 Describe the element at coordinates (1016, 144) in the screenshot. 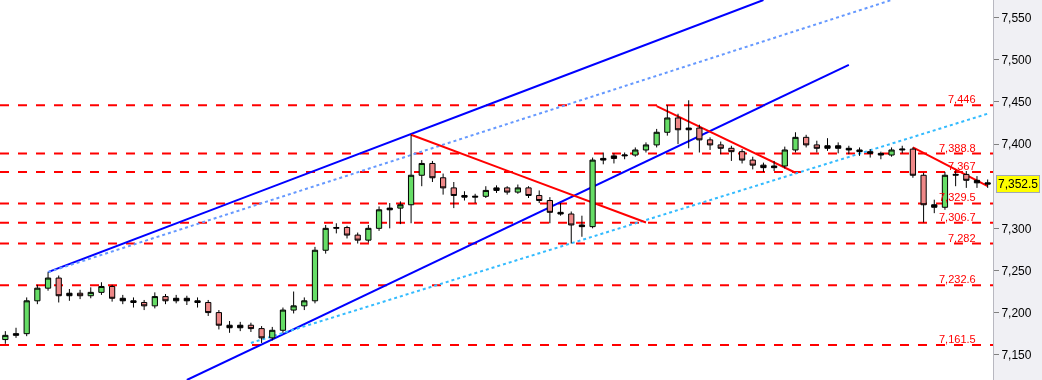

I see `y-tick-label: 7,400` at that location.